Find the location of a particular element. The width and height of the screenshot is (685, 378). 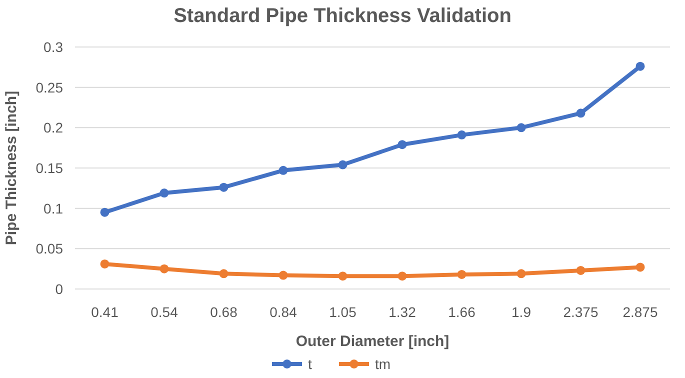

chart-title: Standard Pipe Thickness Validation is located at coordinates (343, 16).